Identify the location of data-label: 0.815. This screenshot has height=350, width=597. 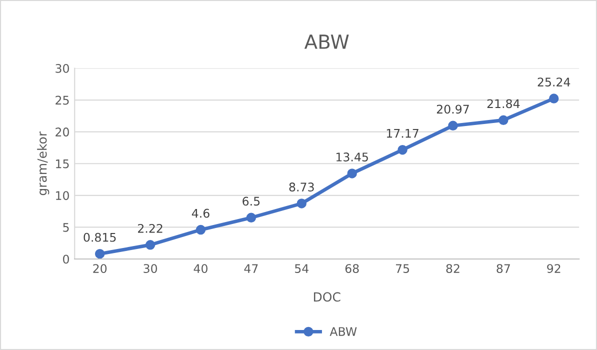
(100, 237).